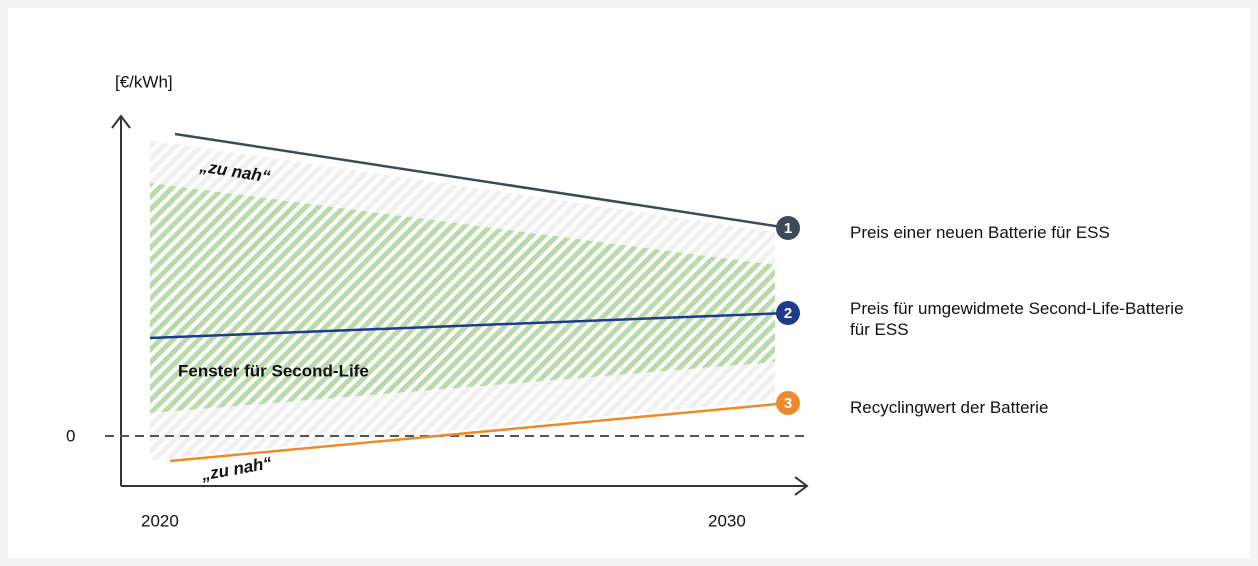 This screenshot has height=566, width=1258. What do you see at coordinates (144, 81) in the screenshot?
I see `axis-label: [€/kWh]` at bounding box center [144, 81].